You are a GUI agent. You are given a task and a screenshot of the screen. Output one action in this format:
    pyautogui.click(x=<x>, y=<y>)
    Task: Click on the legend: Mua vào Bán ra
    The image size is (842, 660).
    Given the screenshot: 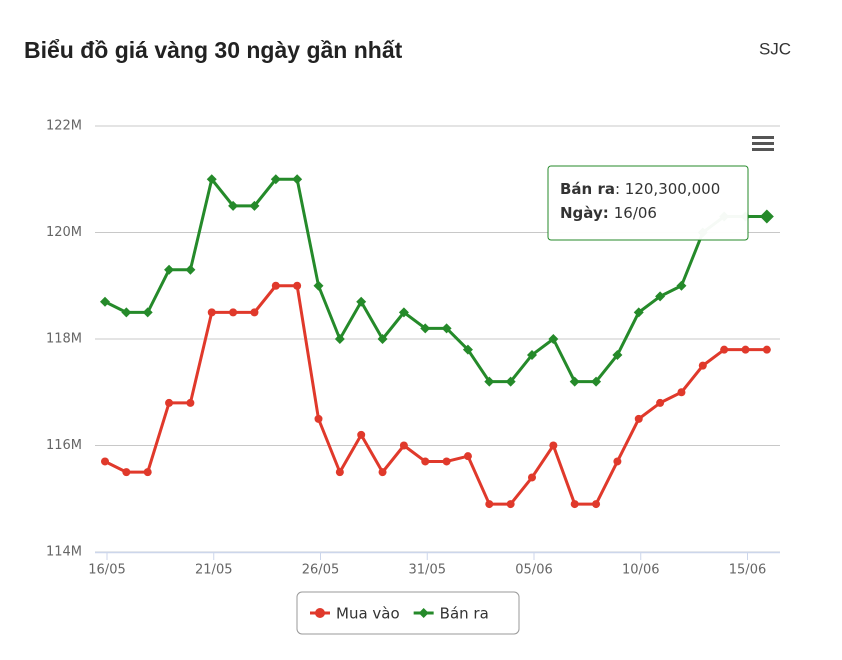 What is the action you would take?
    pyautogui.click(x=408, y=613)
    